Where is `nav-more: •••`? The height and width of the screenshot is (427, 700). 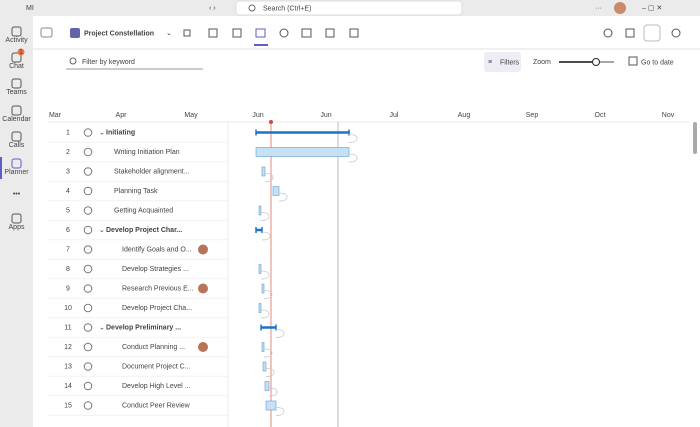 nav-more: ••• is located at coordinates (17, 194).